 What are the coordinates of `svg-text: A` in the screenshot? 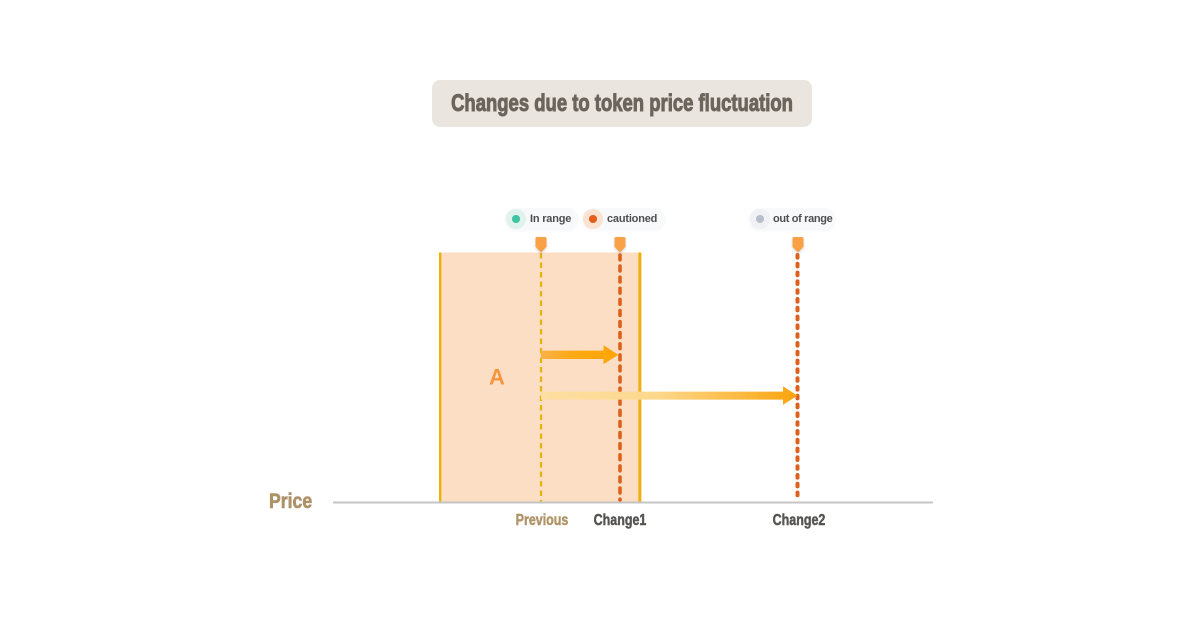 It's located at (497, 377).